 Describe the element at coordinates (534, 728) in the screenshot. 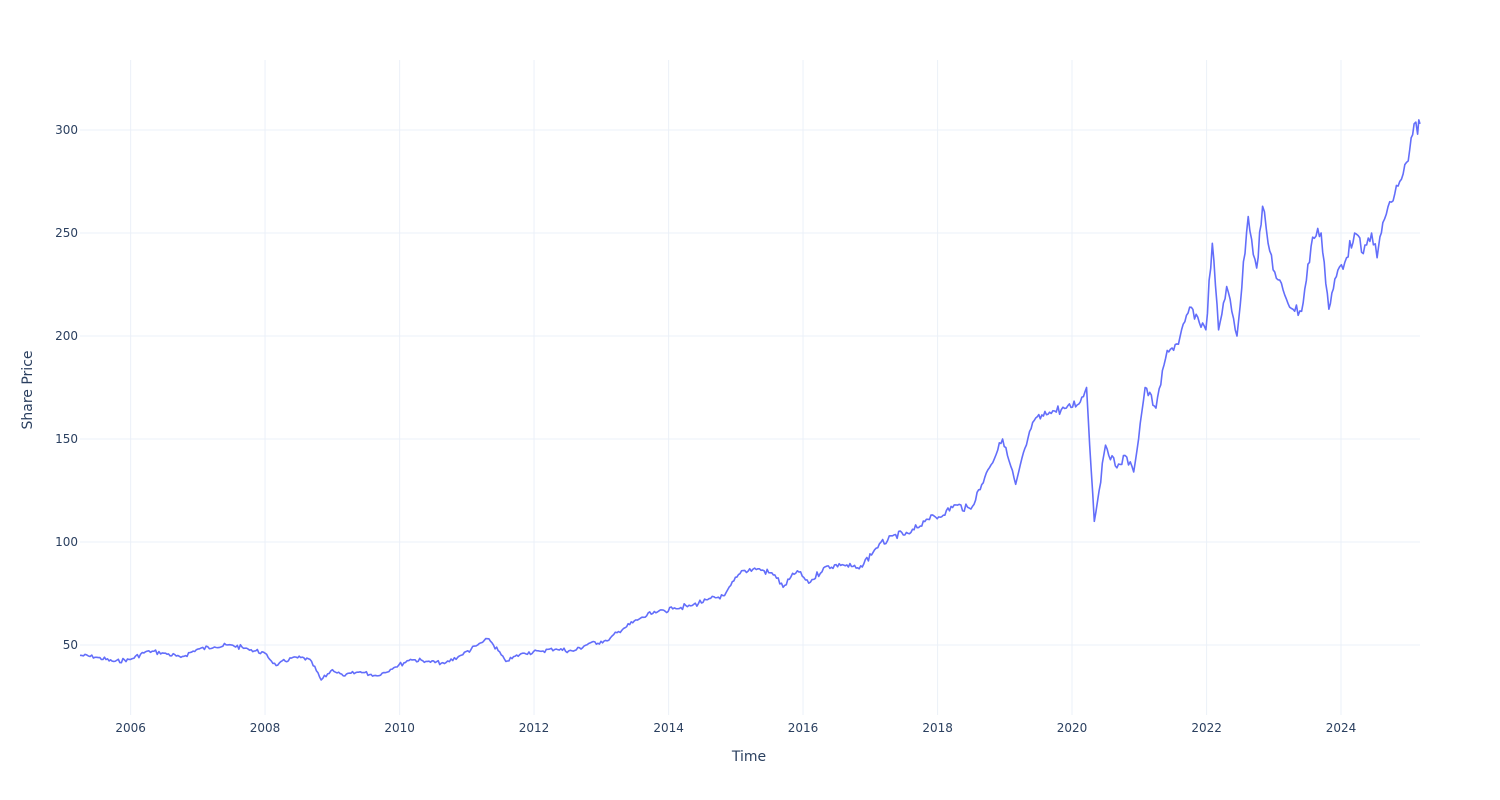

I see `x-tick-label: 2012` at that location.